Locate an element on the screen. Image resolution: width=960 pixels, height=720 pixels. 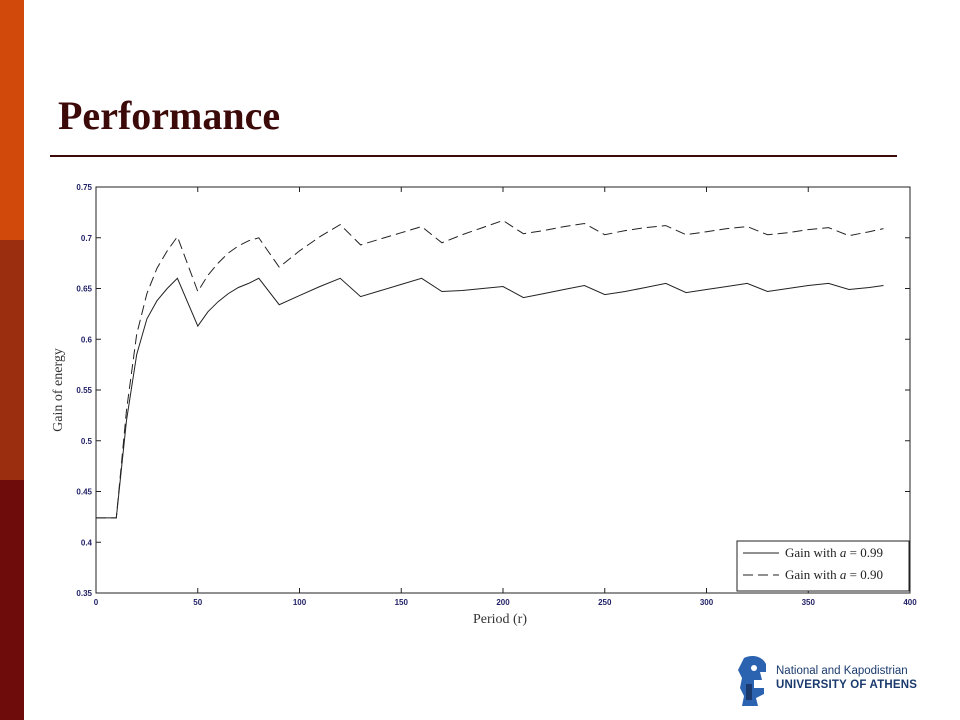
x-tick-label: 150 is located at coordinates (402, 602).